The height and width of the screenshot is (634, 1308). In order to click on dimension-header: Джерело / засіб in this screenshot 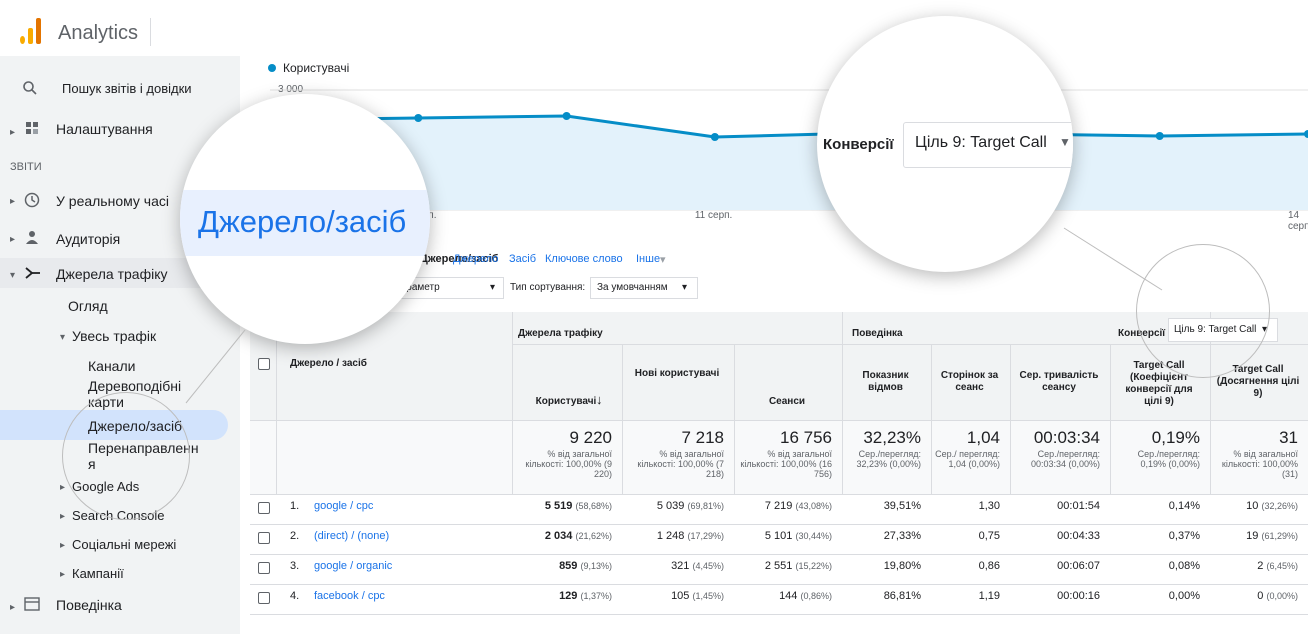, I will do `click(328, 363)`.